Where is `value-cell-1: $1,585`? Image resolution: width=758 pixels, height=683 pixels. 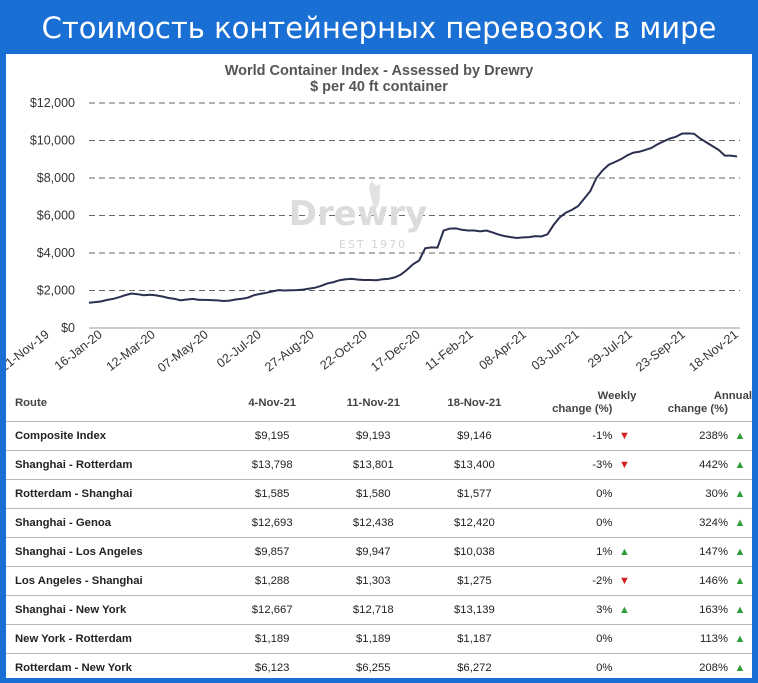 value-cell-1: $1,585 is located at coordinates (272, 494).